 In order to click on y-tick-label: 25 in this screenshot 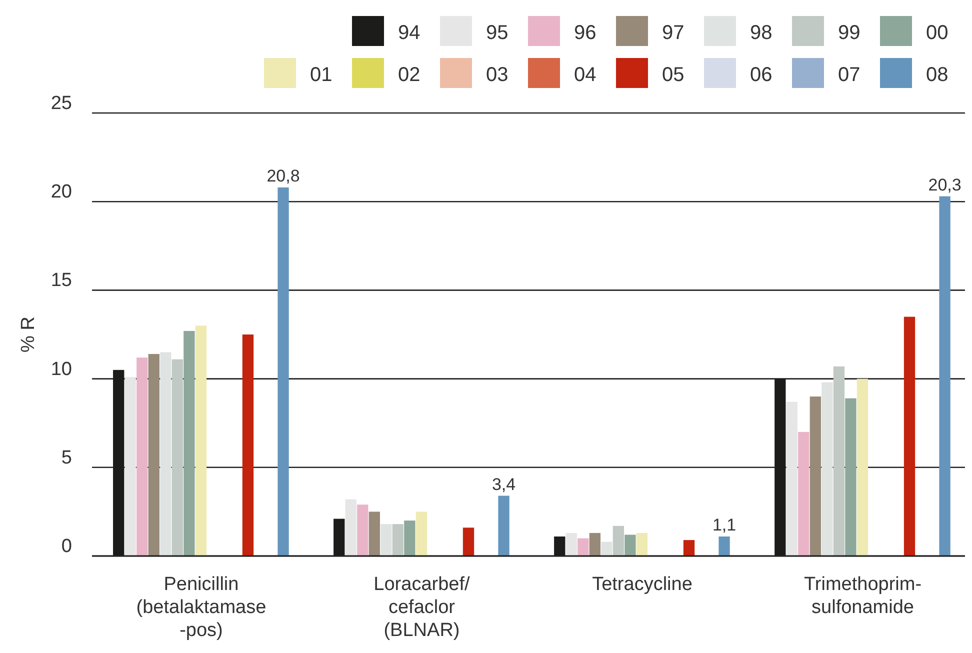, I will do `click(61, 103)`.